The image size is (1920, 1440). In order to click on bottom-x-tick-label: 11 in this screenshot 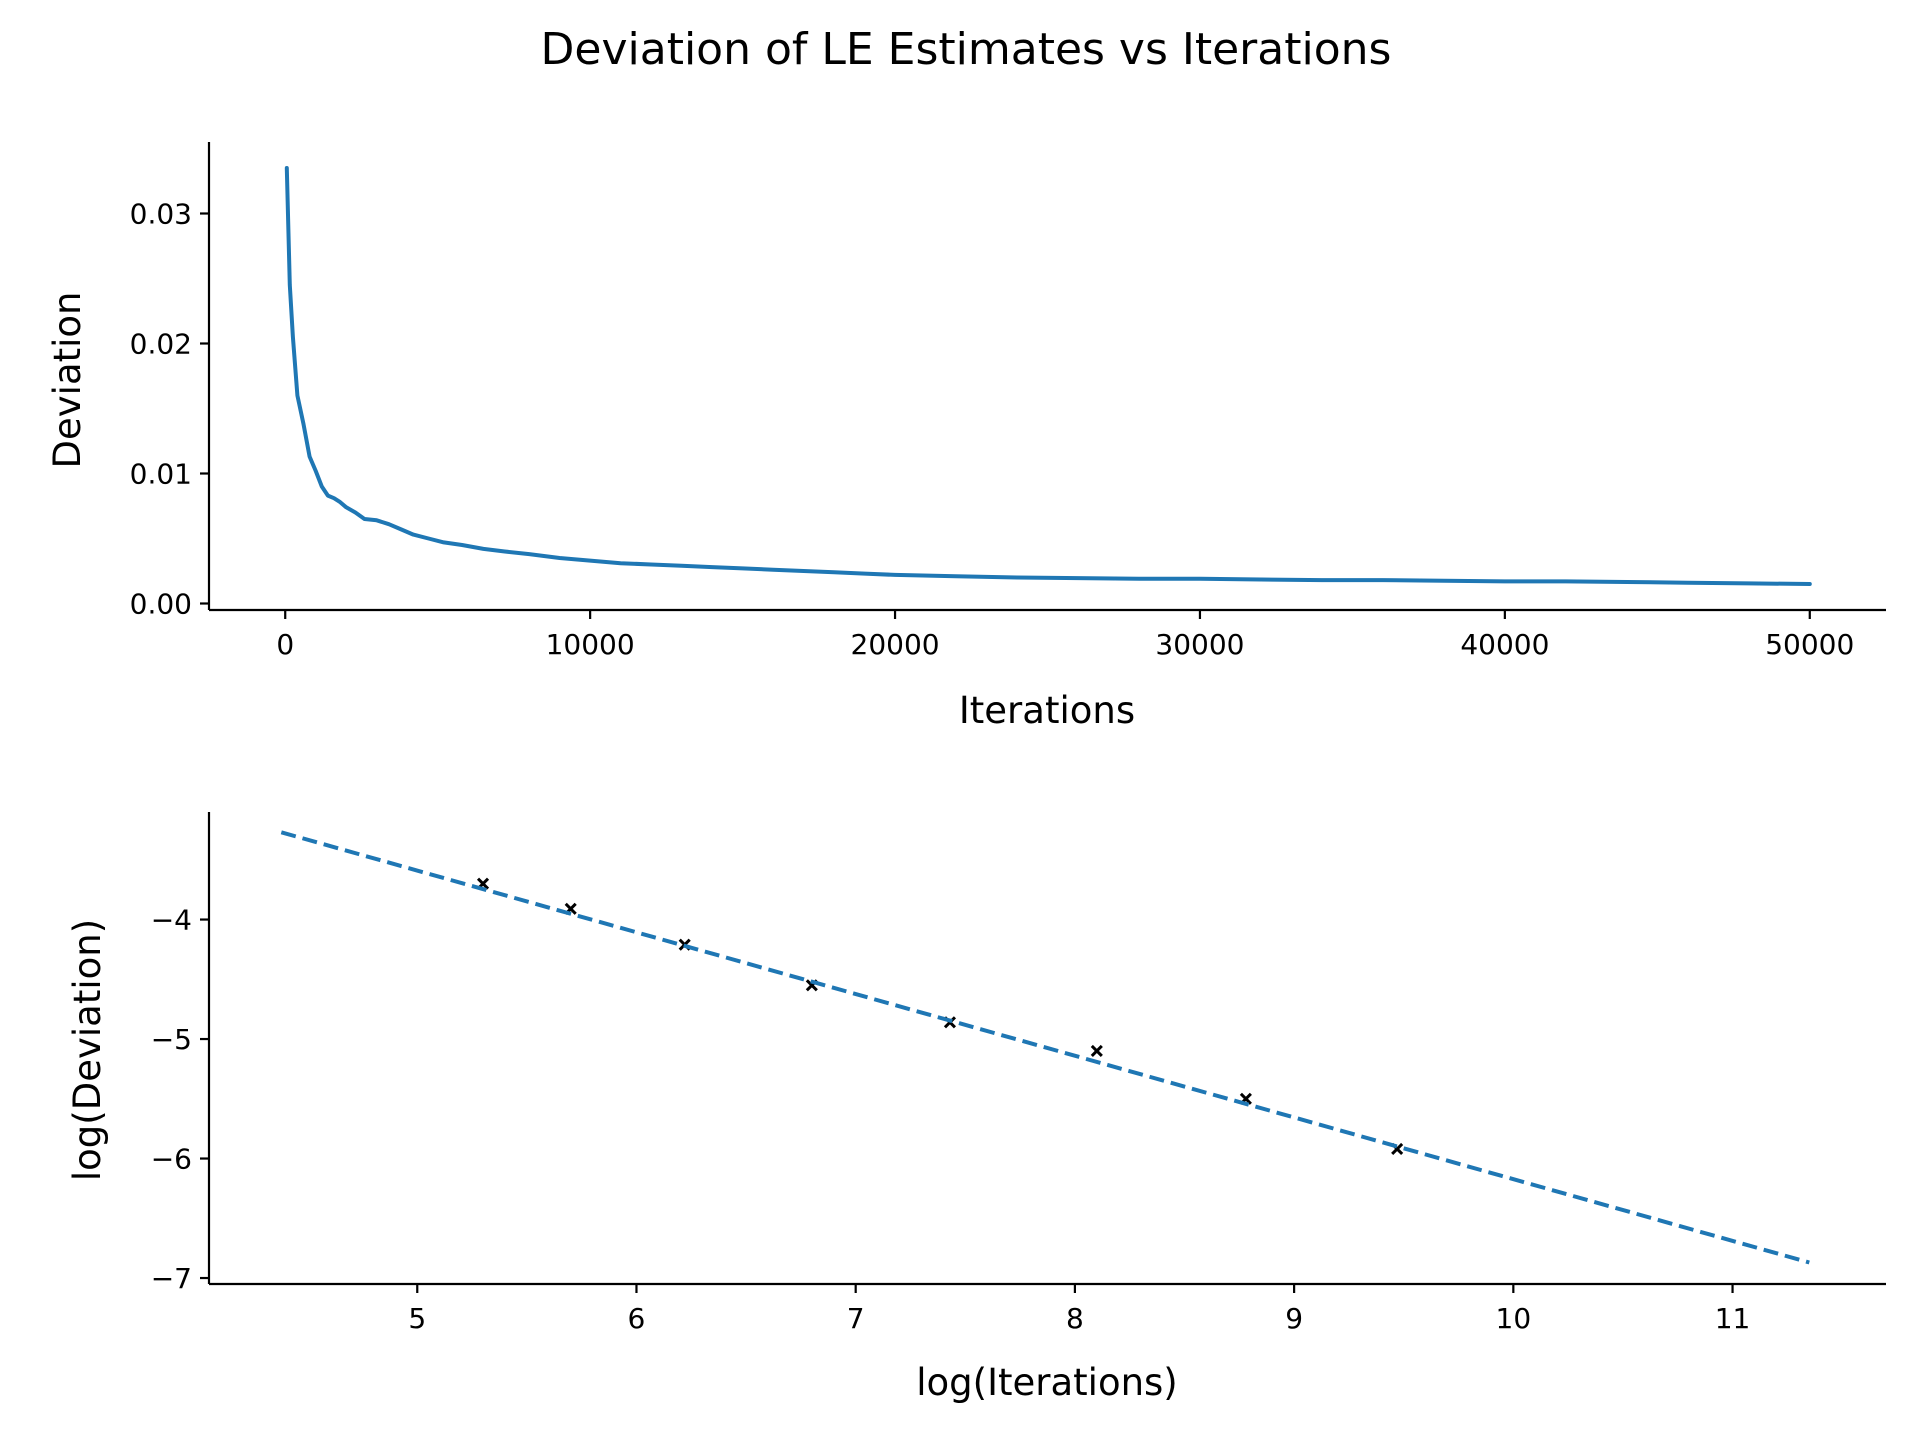, I will do `click(1733, 1318)`.